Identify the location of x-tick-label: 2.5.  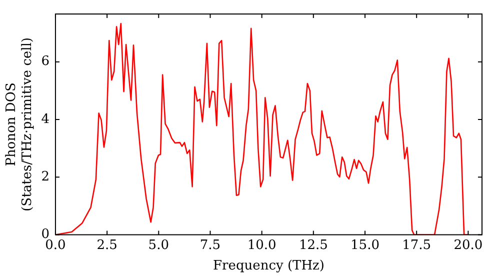
(107, 245).